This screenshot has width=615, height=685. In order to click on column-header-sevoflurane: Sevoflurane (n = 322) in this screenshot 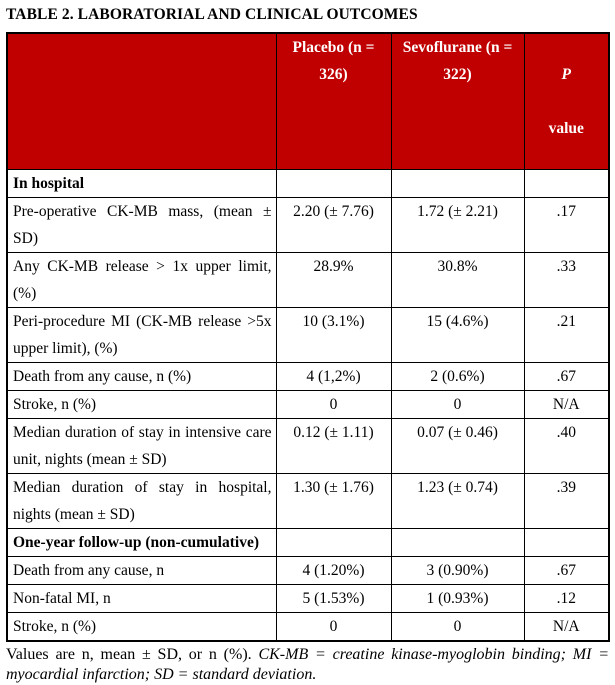, I will do `click(457, 101)`.